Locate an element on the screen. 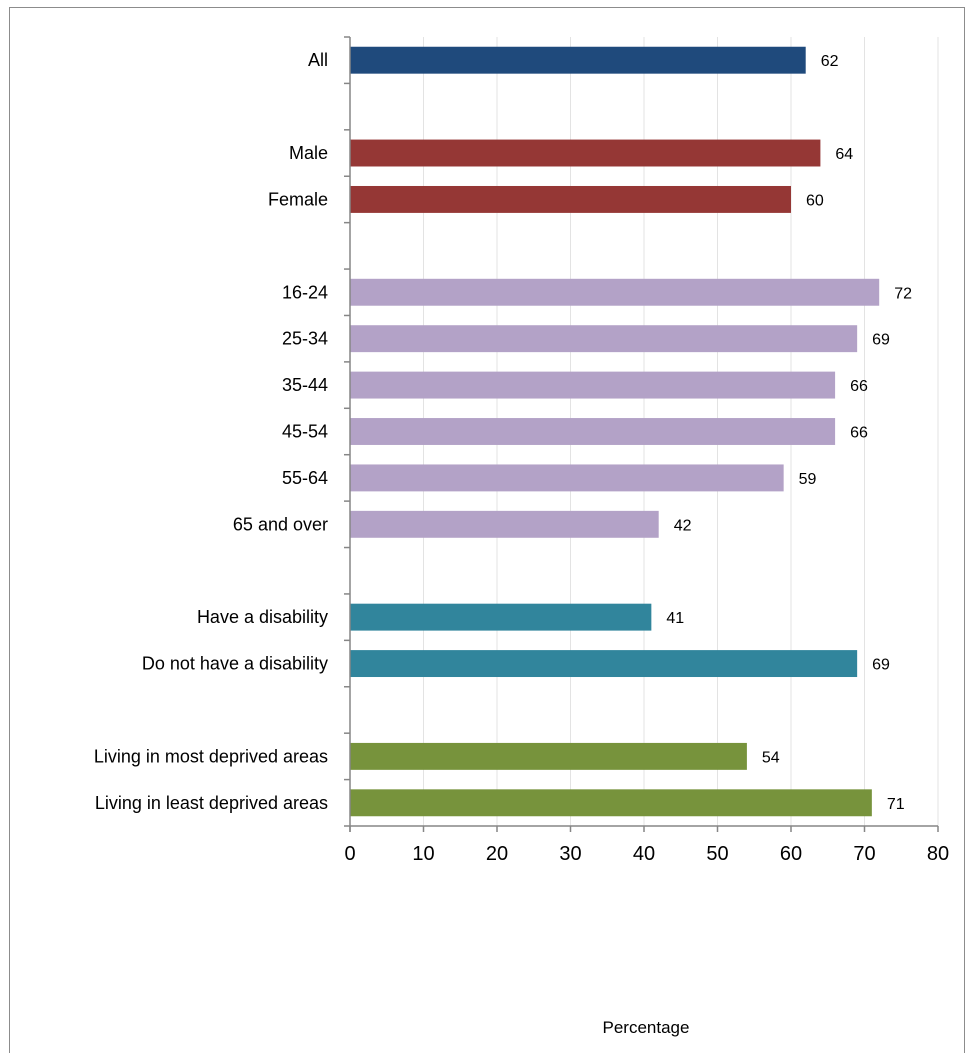 The height and width of the screenshot is (1053, 975). value-label-2-0: 72 is located at coordinates (903, 293).